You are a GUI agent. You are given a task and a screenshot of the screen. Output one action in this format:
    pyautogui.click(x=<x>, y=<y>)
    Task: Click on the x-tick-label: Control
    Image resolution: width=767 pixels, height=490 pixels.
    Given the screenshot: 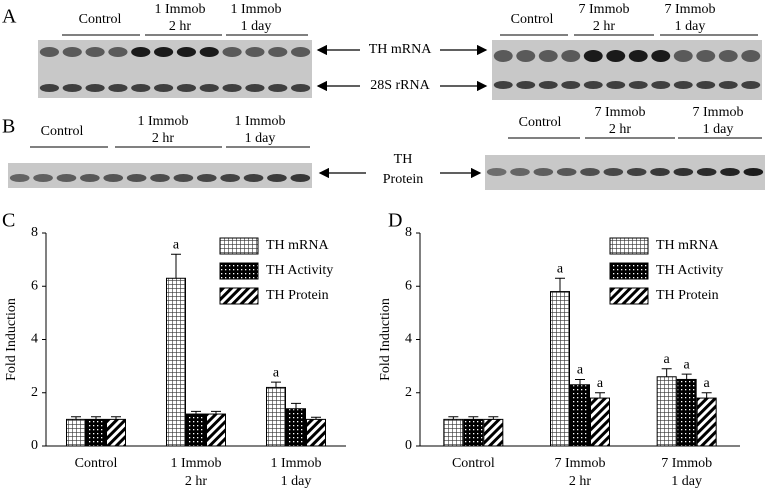 What is the action you would take?
    pyautogui.click(x=96, y=463)
    